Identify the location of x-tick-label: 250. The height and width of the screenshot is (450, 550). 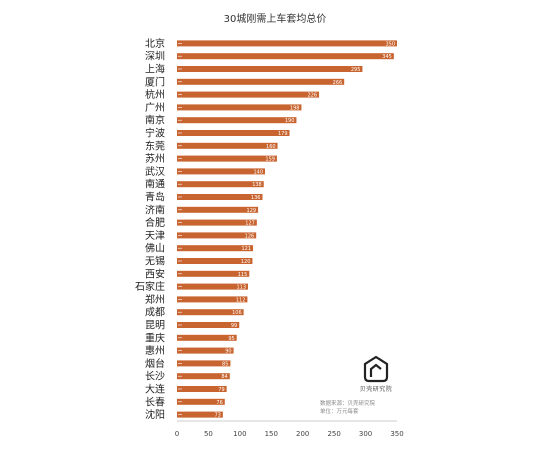
(333, 434).